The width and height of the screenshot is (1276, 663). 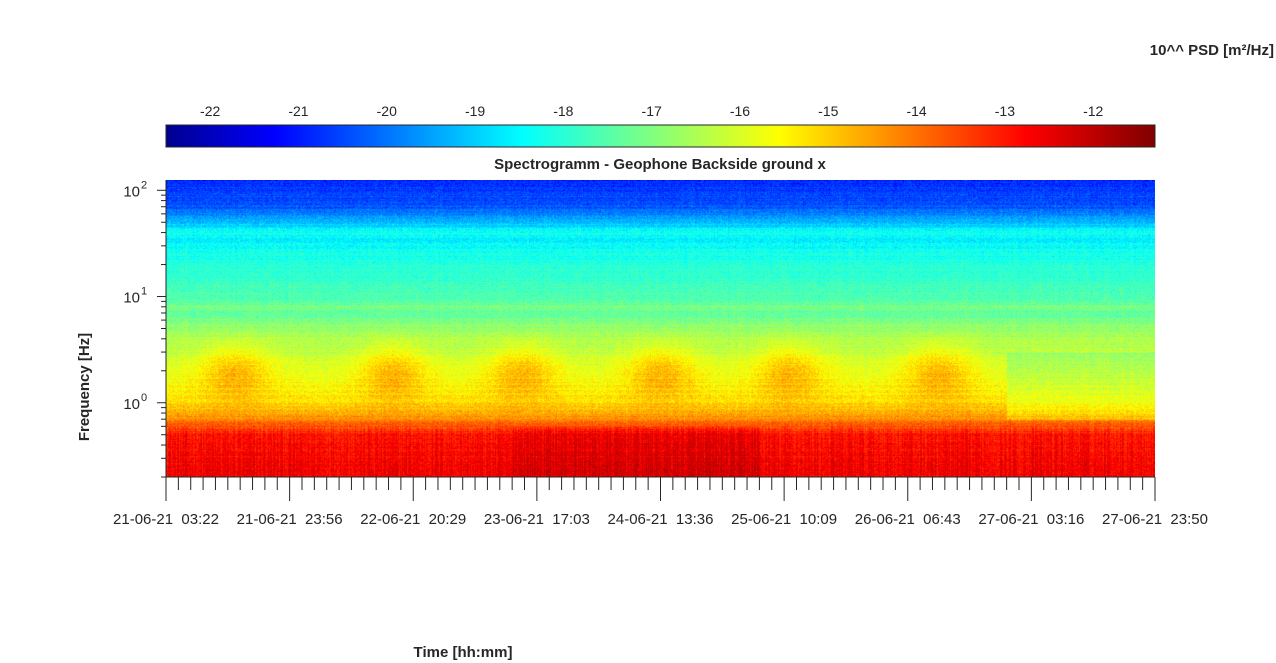 What do you see at coordinates (661, 519) in the screenshot?
I see `x-tick-label: 24-06-21 13:36` at bounding box center [661, 519].